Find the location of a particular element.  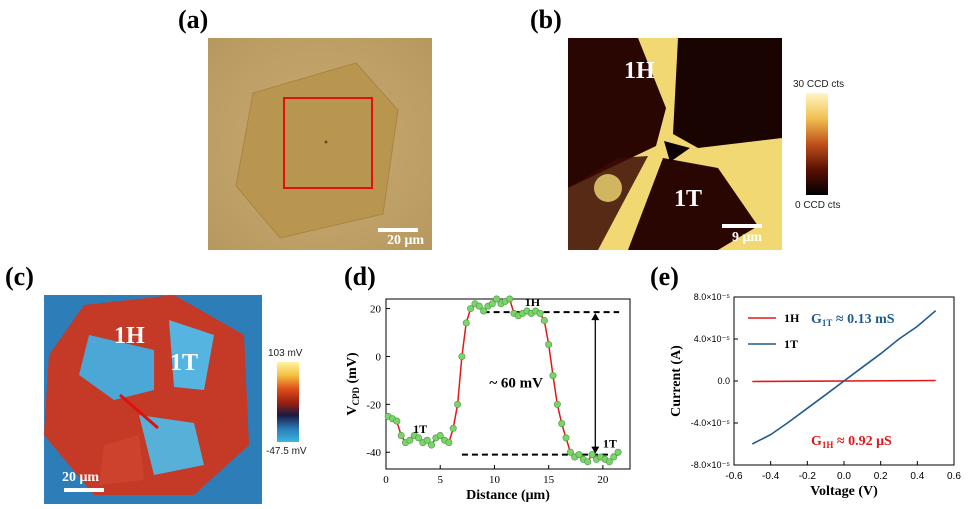

colorbar-cpd is located at coordinates (288, 402).